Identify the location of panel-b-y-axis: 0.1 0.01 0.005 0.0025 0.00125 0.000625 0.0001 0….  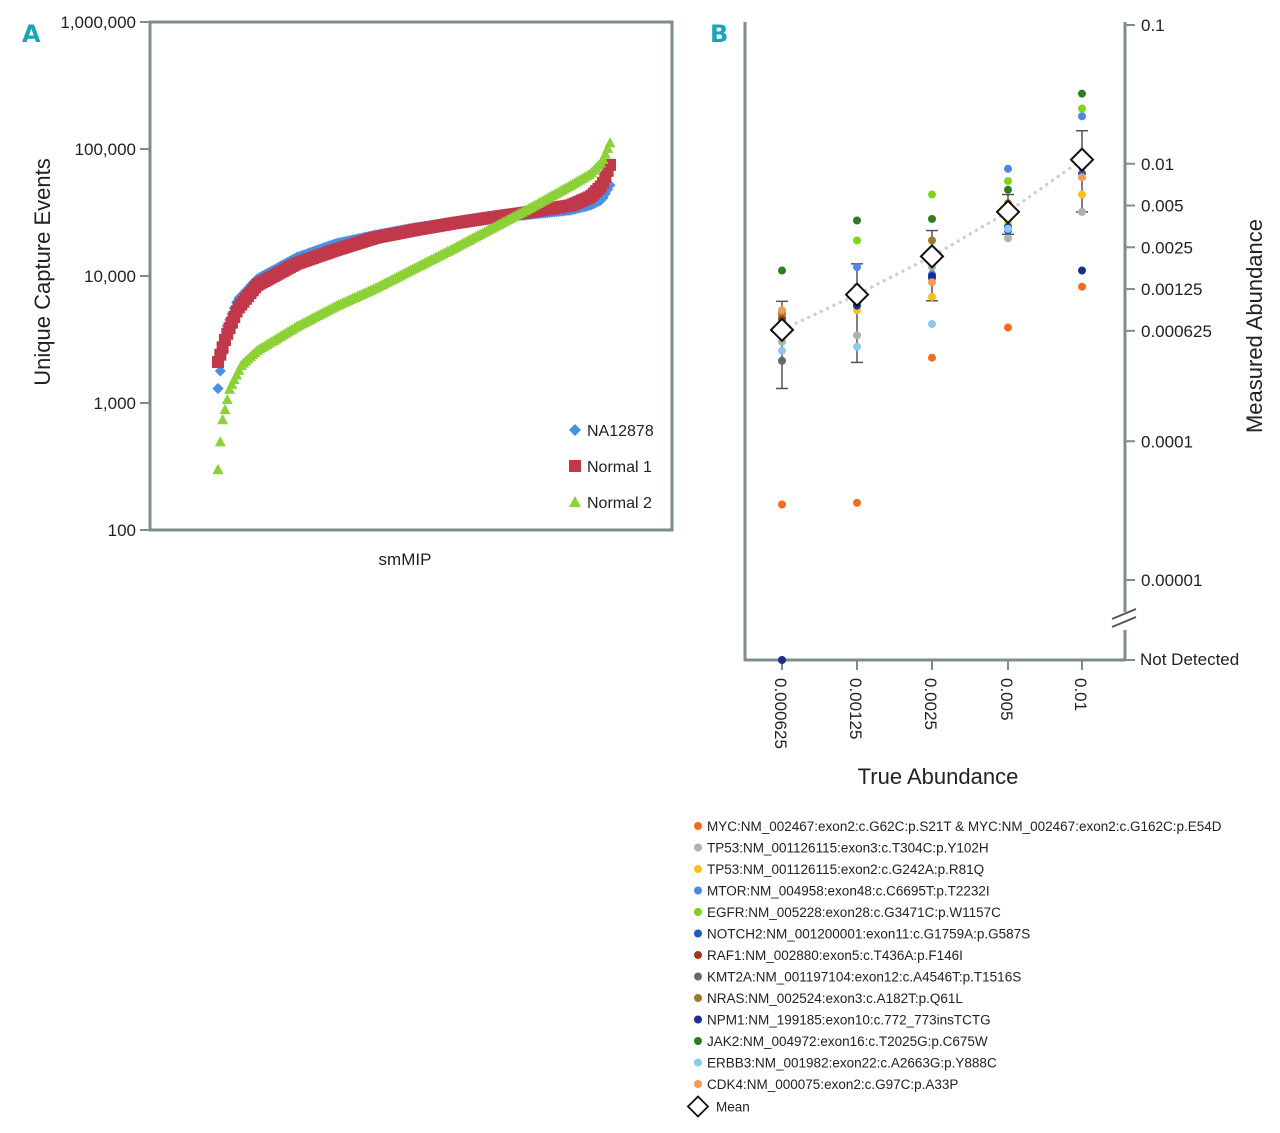
(1168, 338).